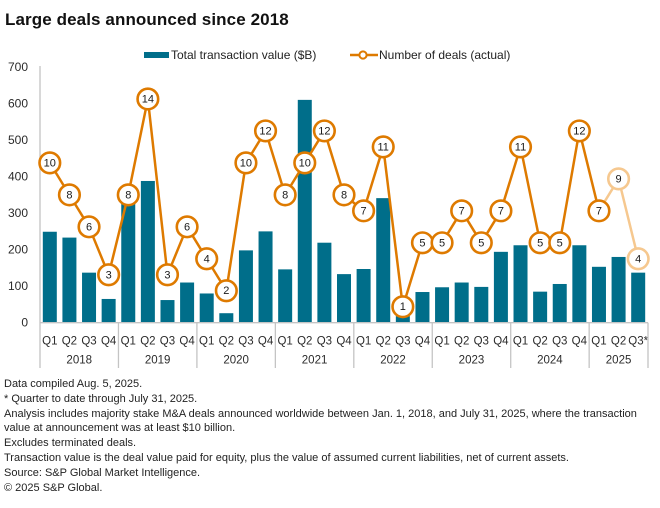  What do you see at coordinates (18, 67) in the screenshot?
I see `y-tick-label: 700` at bounding box center [18, 67].